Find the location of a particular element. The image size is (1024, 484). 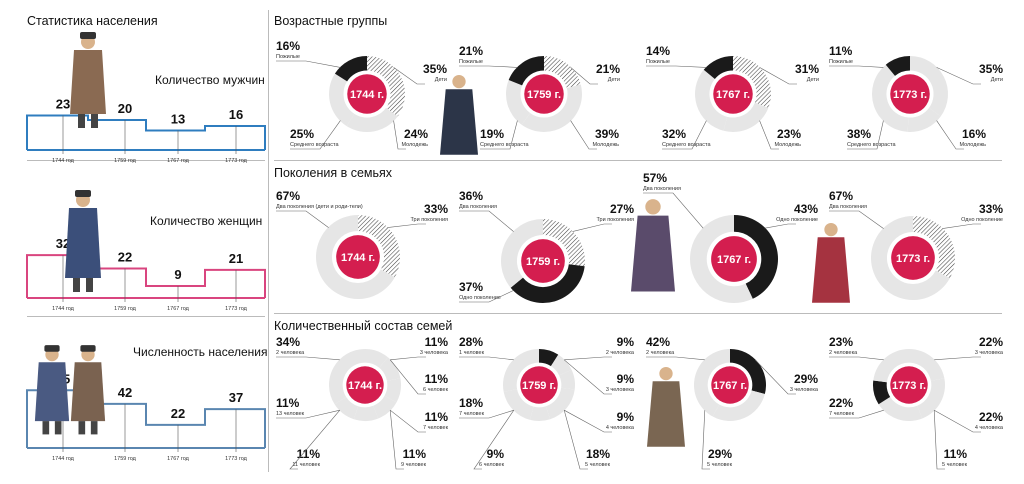

slice-label: 1 человек is located at coordinates (472, 353).